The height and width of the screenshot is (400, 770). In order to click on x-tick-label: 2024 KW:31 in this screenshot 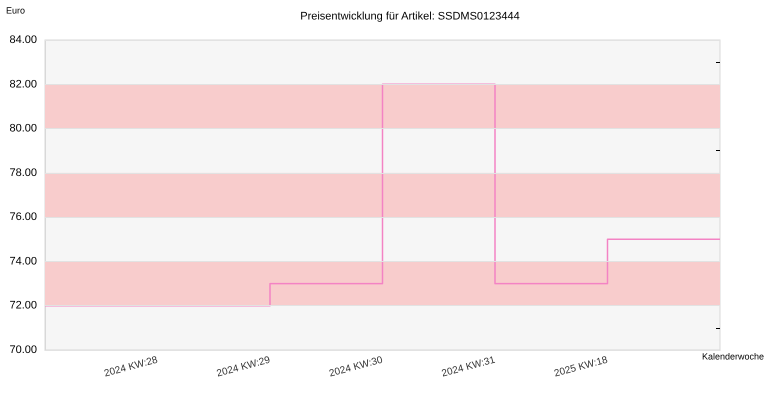, I will do `click(468, 367)`.